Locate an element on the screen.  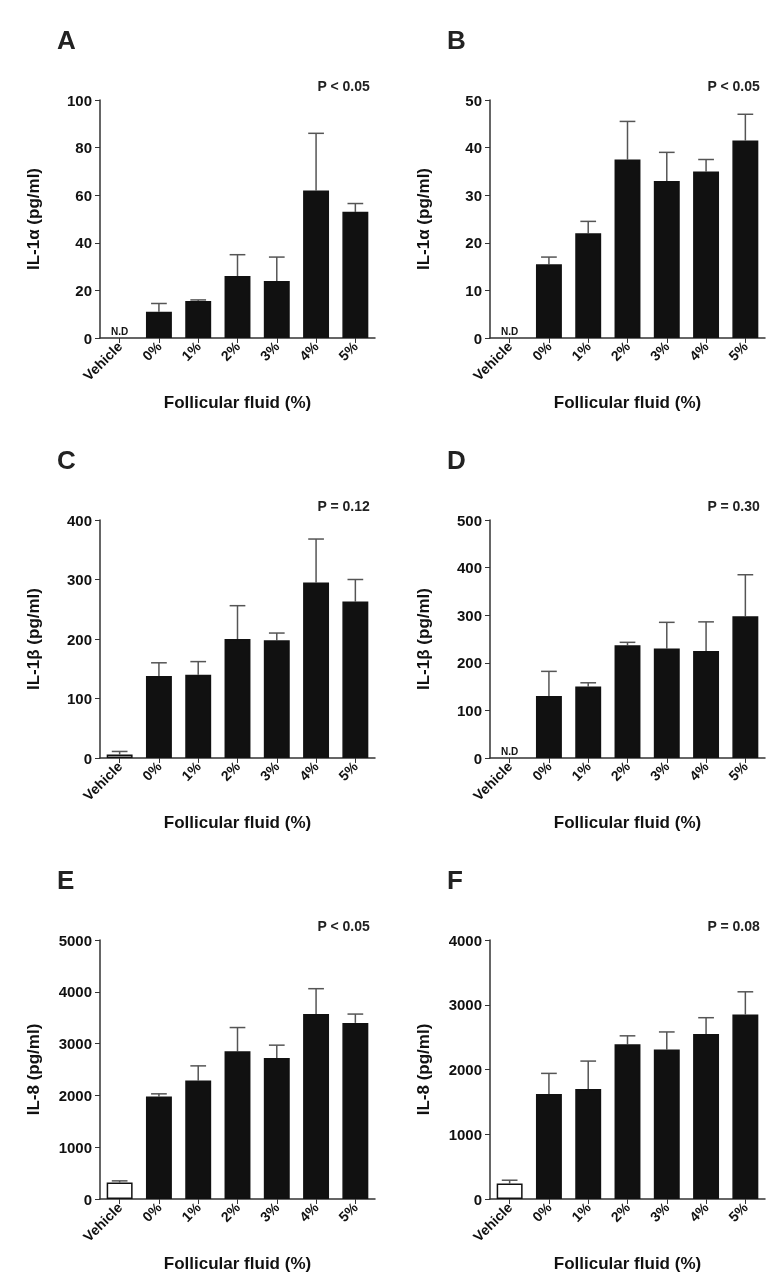
y-axis-title: IL-1β (pg/ml) is located at coordinates (423, 639).